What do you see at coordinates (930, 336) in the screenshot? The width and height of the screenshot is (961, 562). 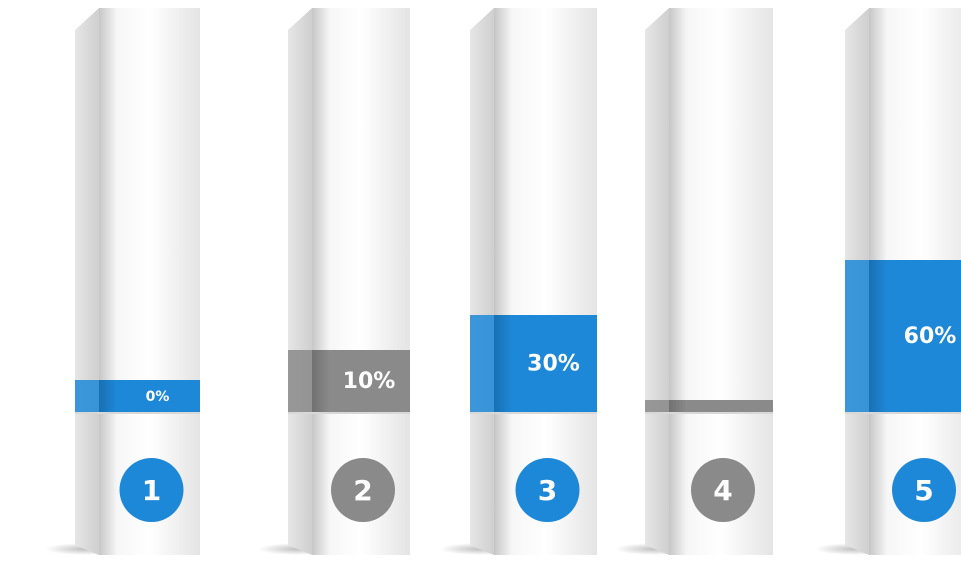 I see `band-label: 60%` at bounding box center [930, 336].